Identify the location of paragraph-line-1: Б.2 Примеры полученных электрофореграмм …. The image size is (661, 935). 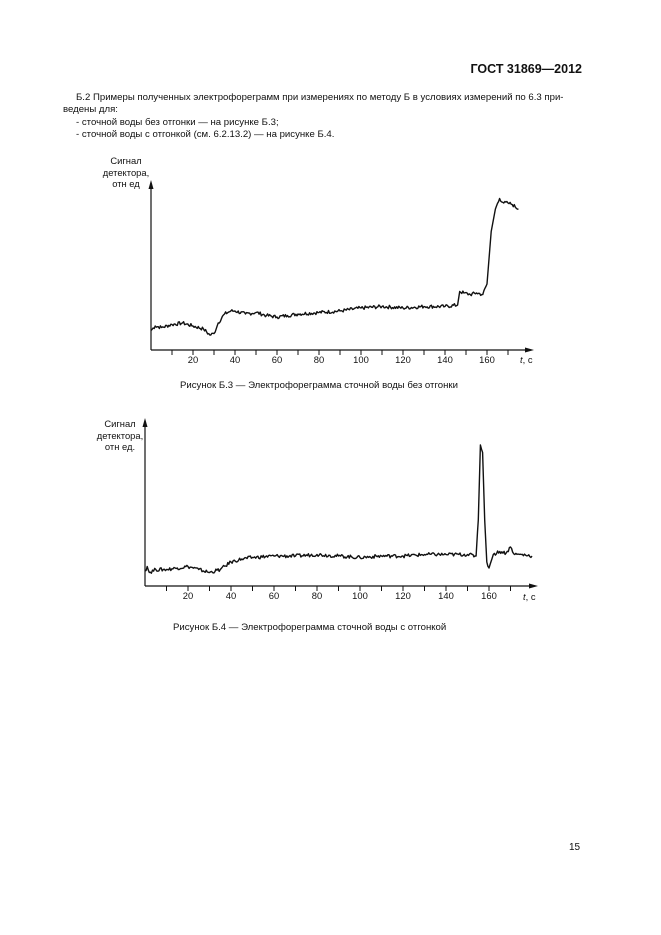
(320, 97).